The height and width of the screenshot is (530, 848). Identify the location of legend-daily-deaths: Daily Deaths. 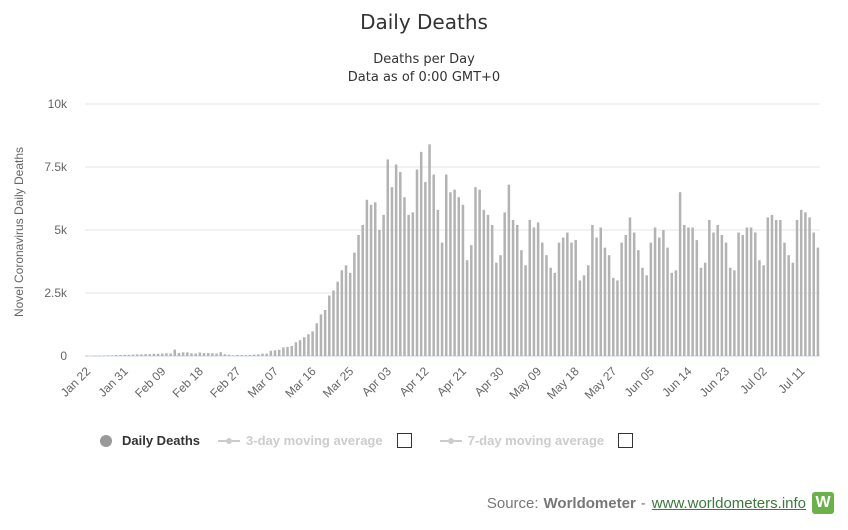
(150, 440).